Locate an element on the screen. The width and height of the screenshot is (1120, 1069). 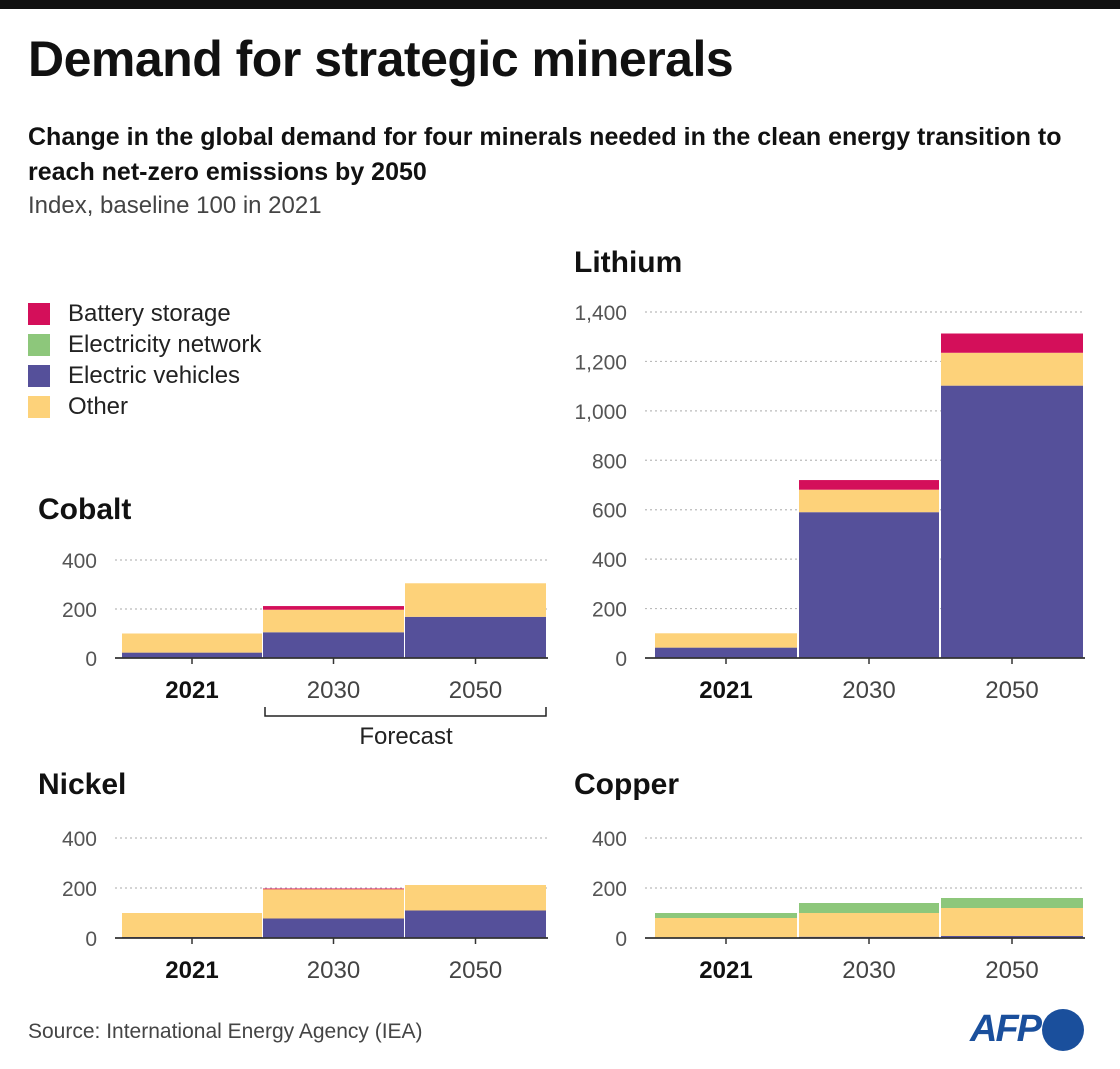
panel-title-copper: Copper is located at coordinates (626, 784).